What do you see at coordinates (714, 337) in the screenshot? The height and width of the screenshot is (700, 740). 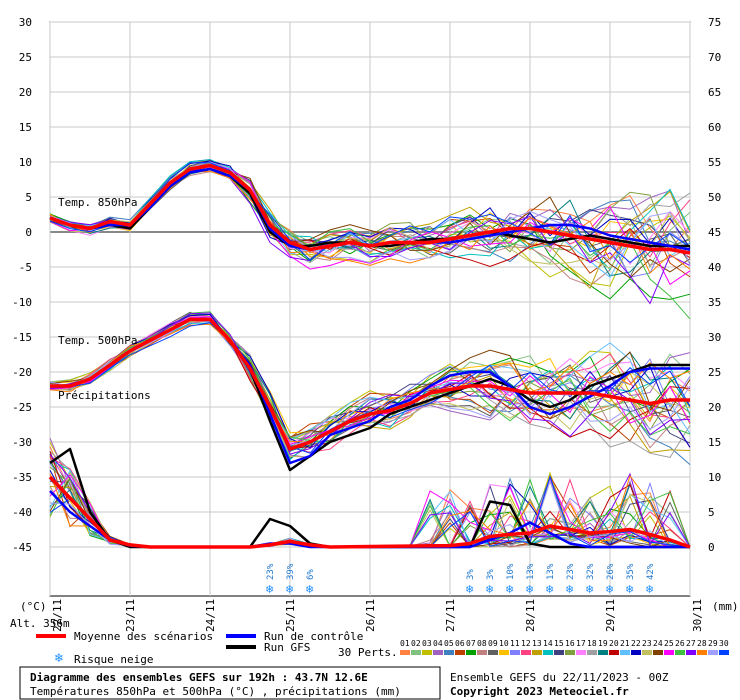 I see `right-tick-label: 30` at bounding box center [714, 337].